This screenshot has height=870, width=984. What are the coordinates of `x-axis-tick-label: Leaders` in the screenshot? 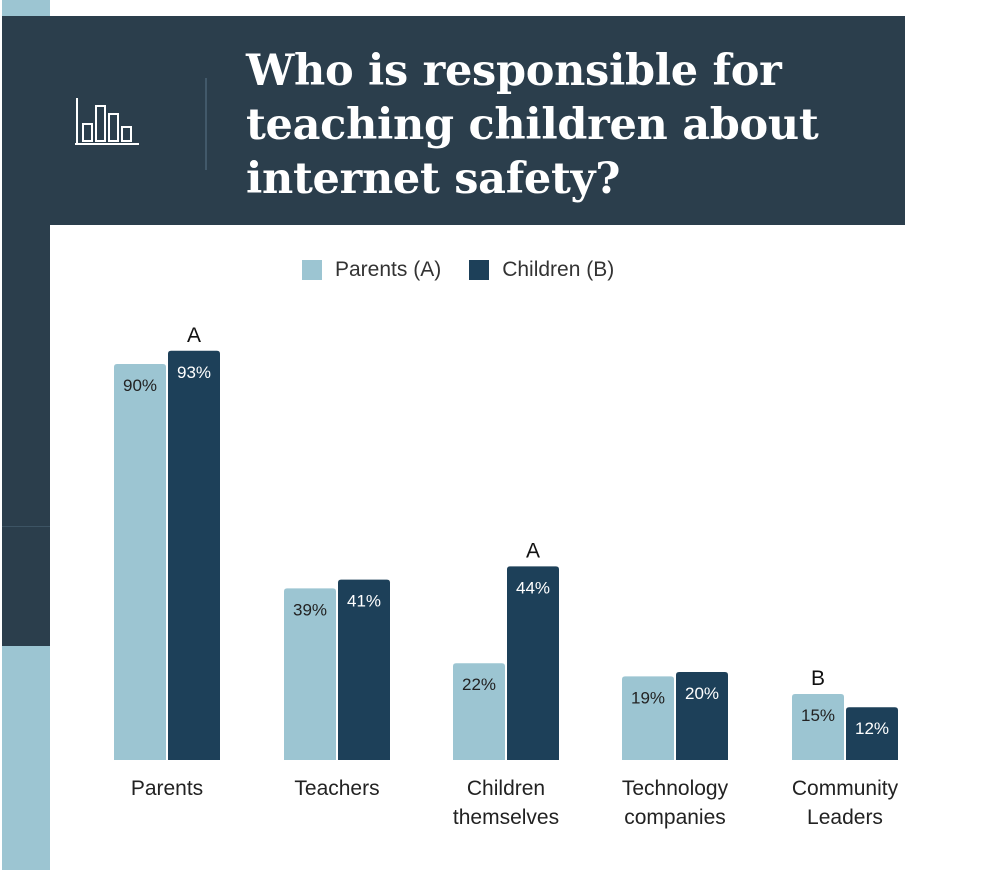 It's located at (845, 817).